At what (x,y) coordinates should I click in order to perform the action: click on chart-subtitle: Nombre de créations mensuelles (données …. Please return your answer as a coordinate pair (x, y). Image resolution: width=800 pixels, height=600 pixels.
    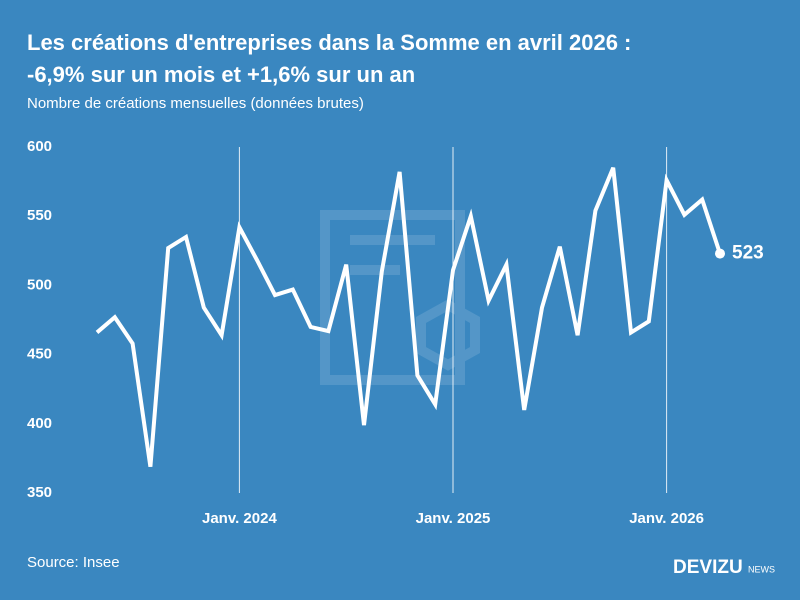
    Looking at the image, I should click on (195, 103).